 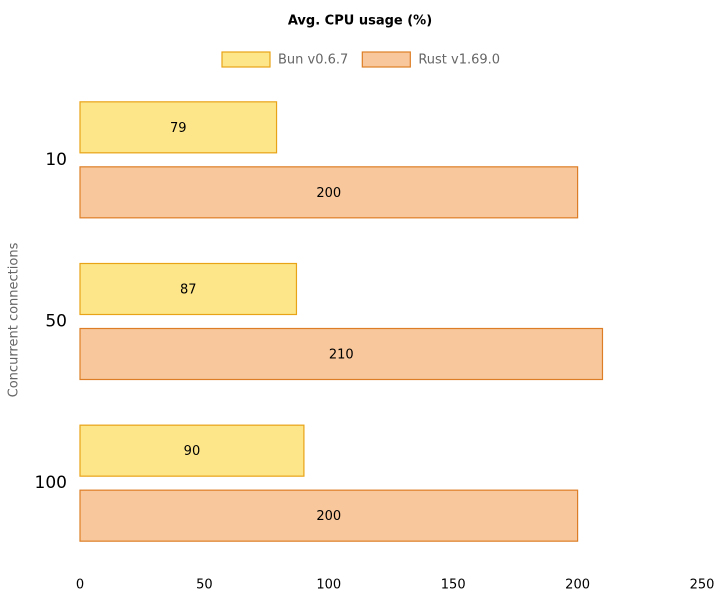 What do you see at coordinates (453, 585) in the screenshot?
I see `x-tick-label: 150` at bounding box center [453, 585].